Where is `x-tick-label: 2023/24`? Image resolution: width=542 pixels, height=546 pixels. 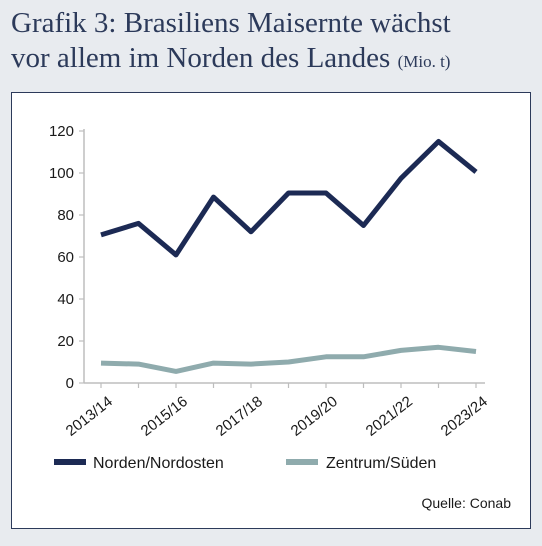 x-tick-label: 2023/24 is located at coordinates (464, 416).